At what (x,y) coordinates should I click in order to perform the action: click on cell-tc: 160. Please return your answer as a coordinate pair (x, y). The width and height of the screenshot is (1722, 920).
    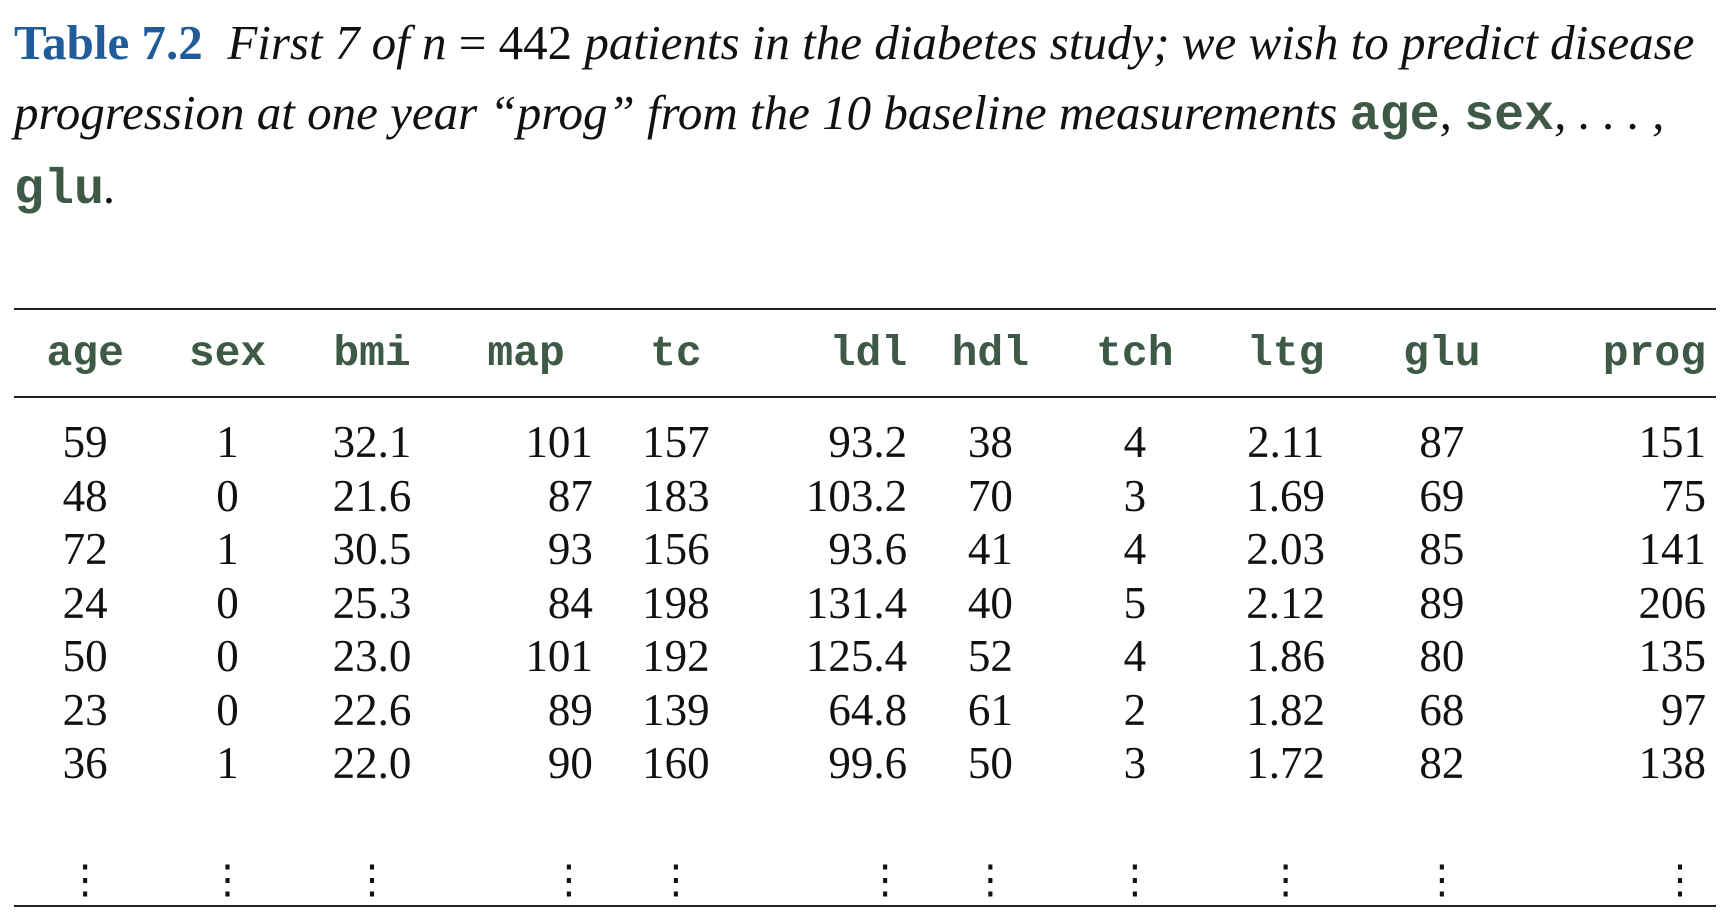
    Looking at the image, I should click on (676, 763).